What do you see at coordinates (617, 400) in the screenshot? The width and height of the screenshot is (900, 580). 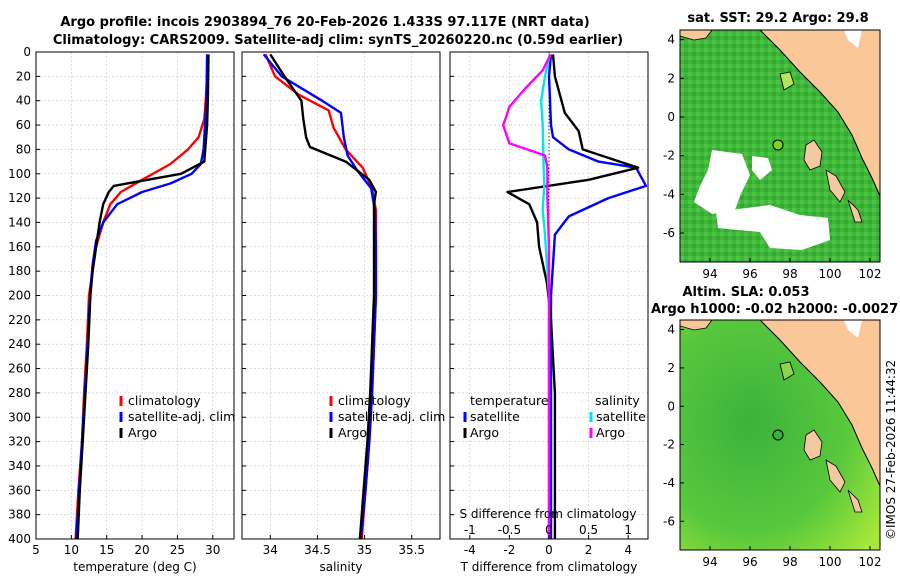 I see `legend-title-salinity: salinity` at bounding box center [617, 400].